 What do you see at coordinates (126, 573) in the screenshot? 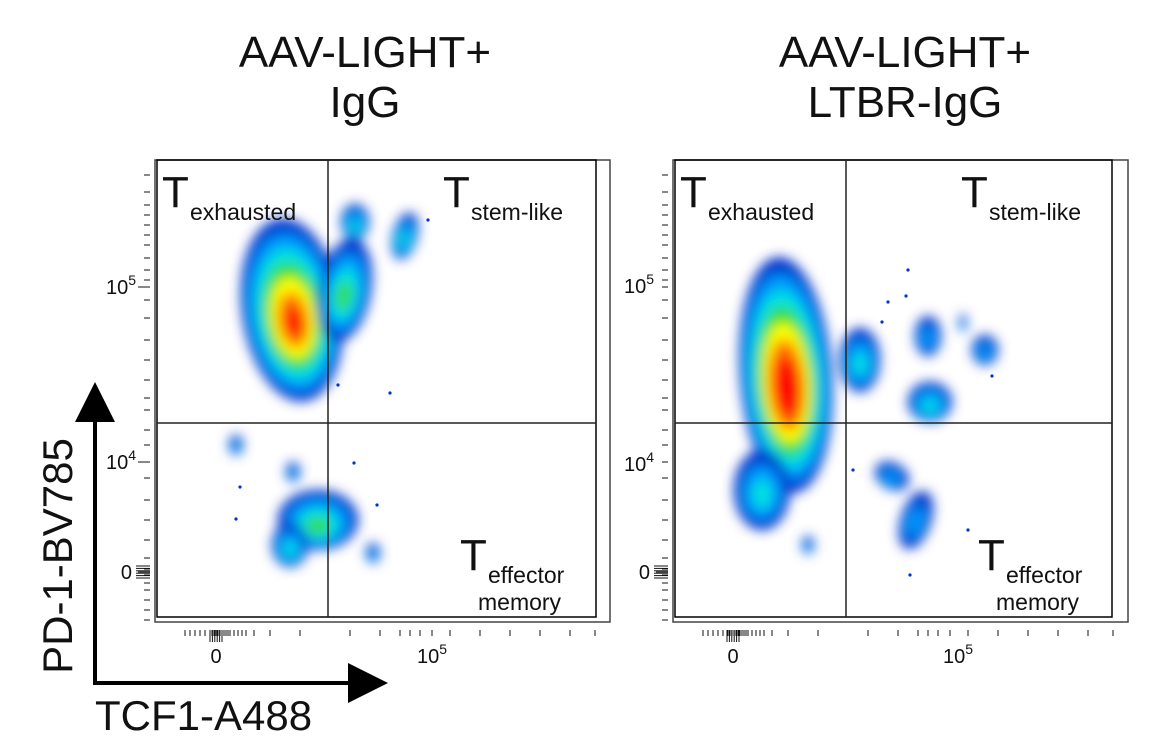
I see `panel-1-y-tick-label-0: 0` at bounding box center [126, 573].